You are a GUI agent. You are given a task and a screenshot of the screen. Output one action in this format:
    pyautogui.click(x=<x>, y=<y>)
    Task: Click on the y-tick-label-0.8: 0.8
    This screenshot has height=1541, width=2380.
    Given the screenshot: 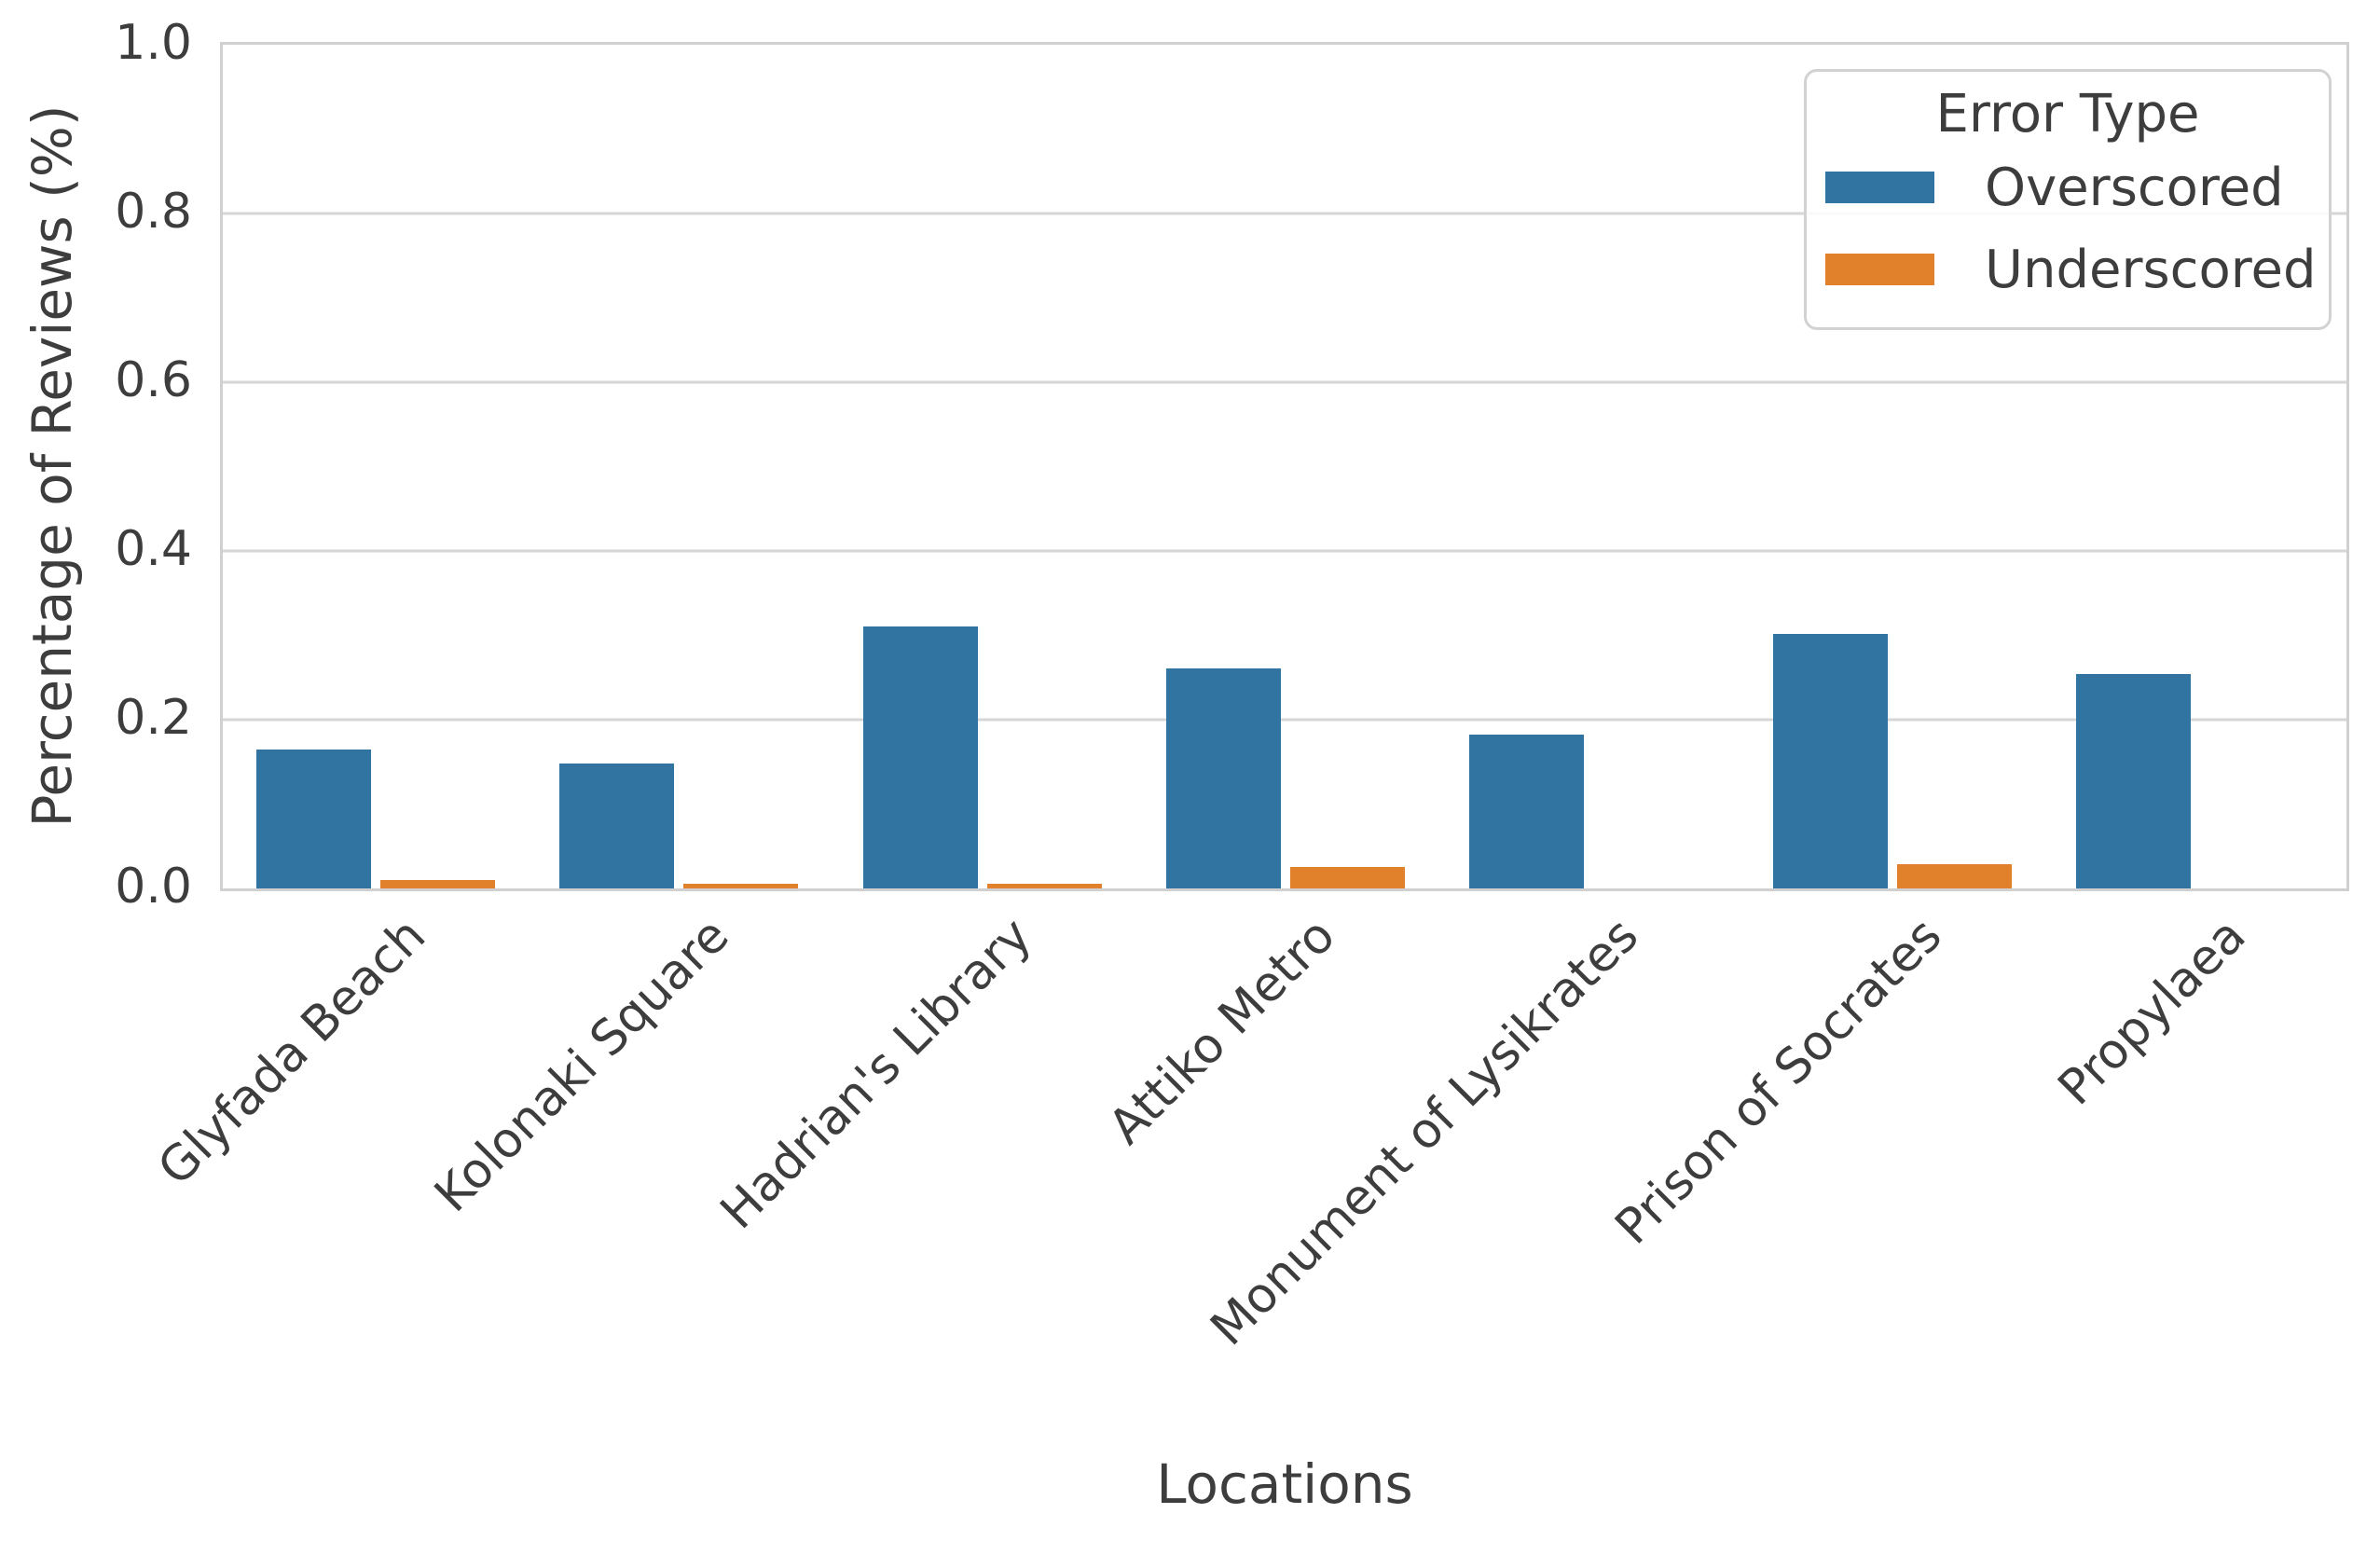 What is the action you would take?
    pyautogui.click(x=153, y=211)
    